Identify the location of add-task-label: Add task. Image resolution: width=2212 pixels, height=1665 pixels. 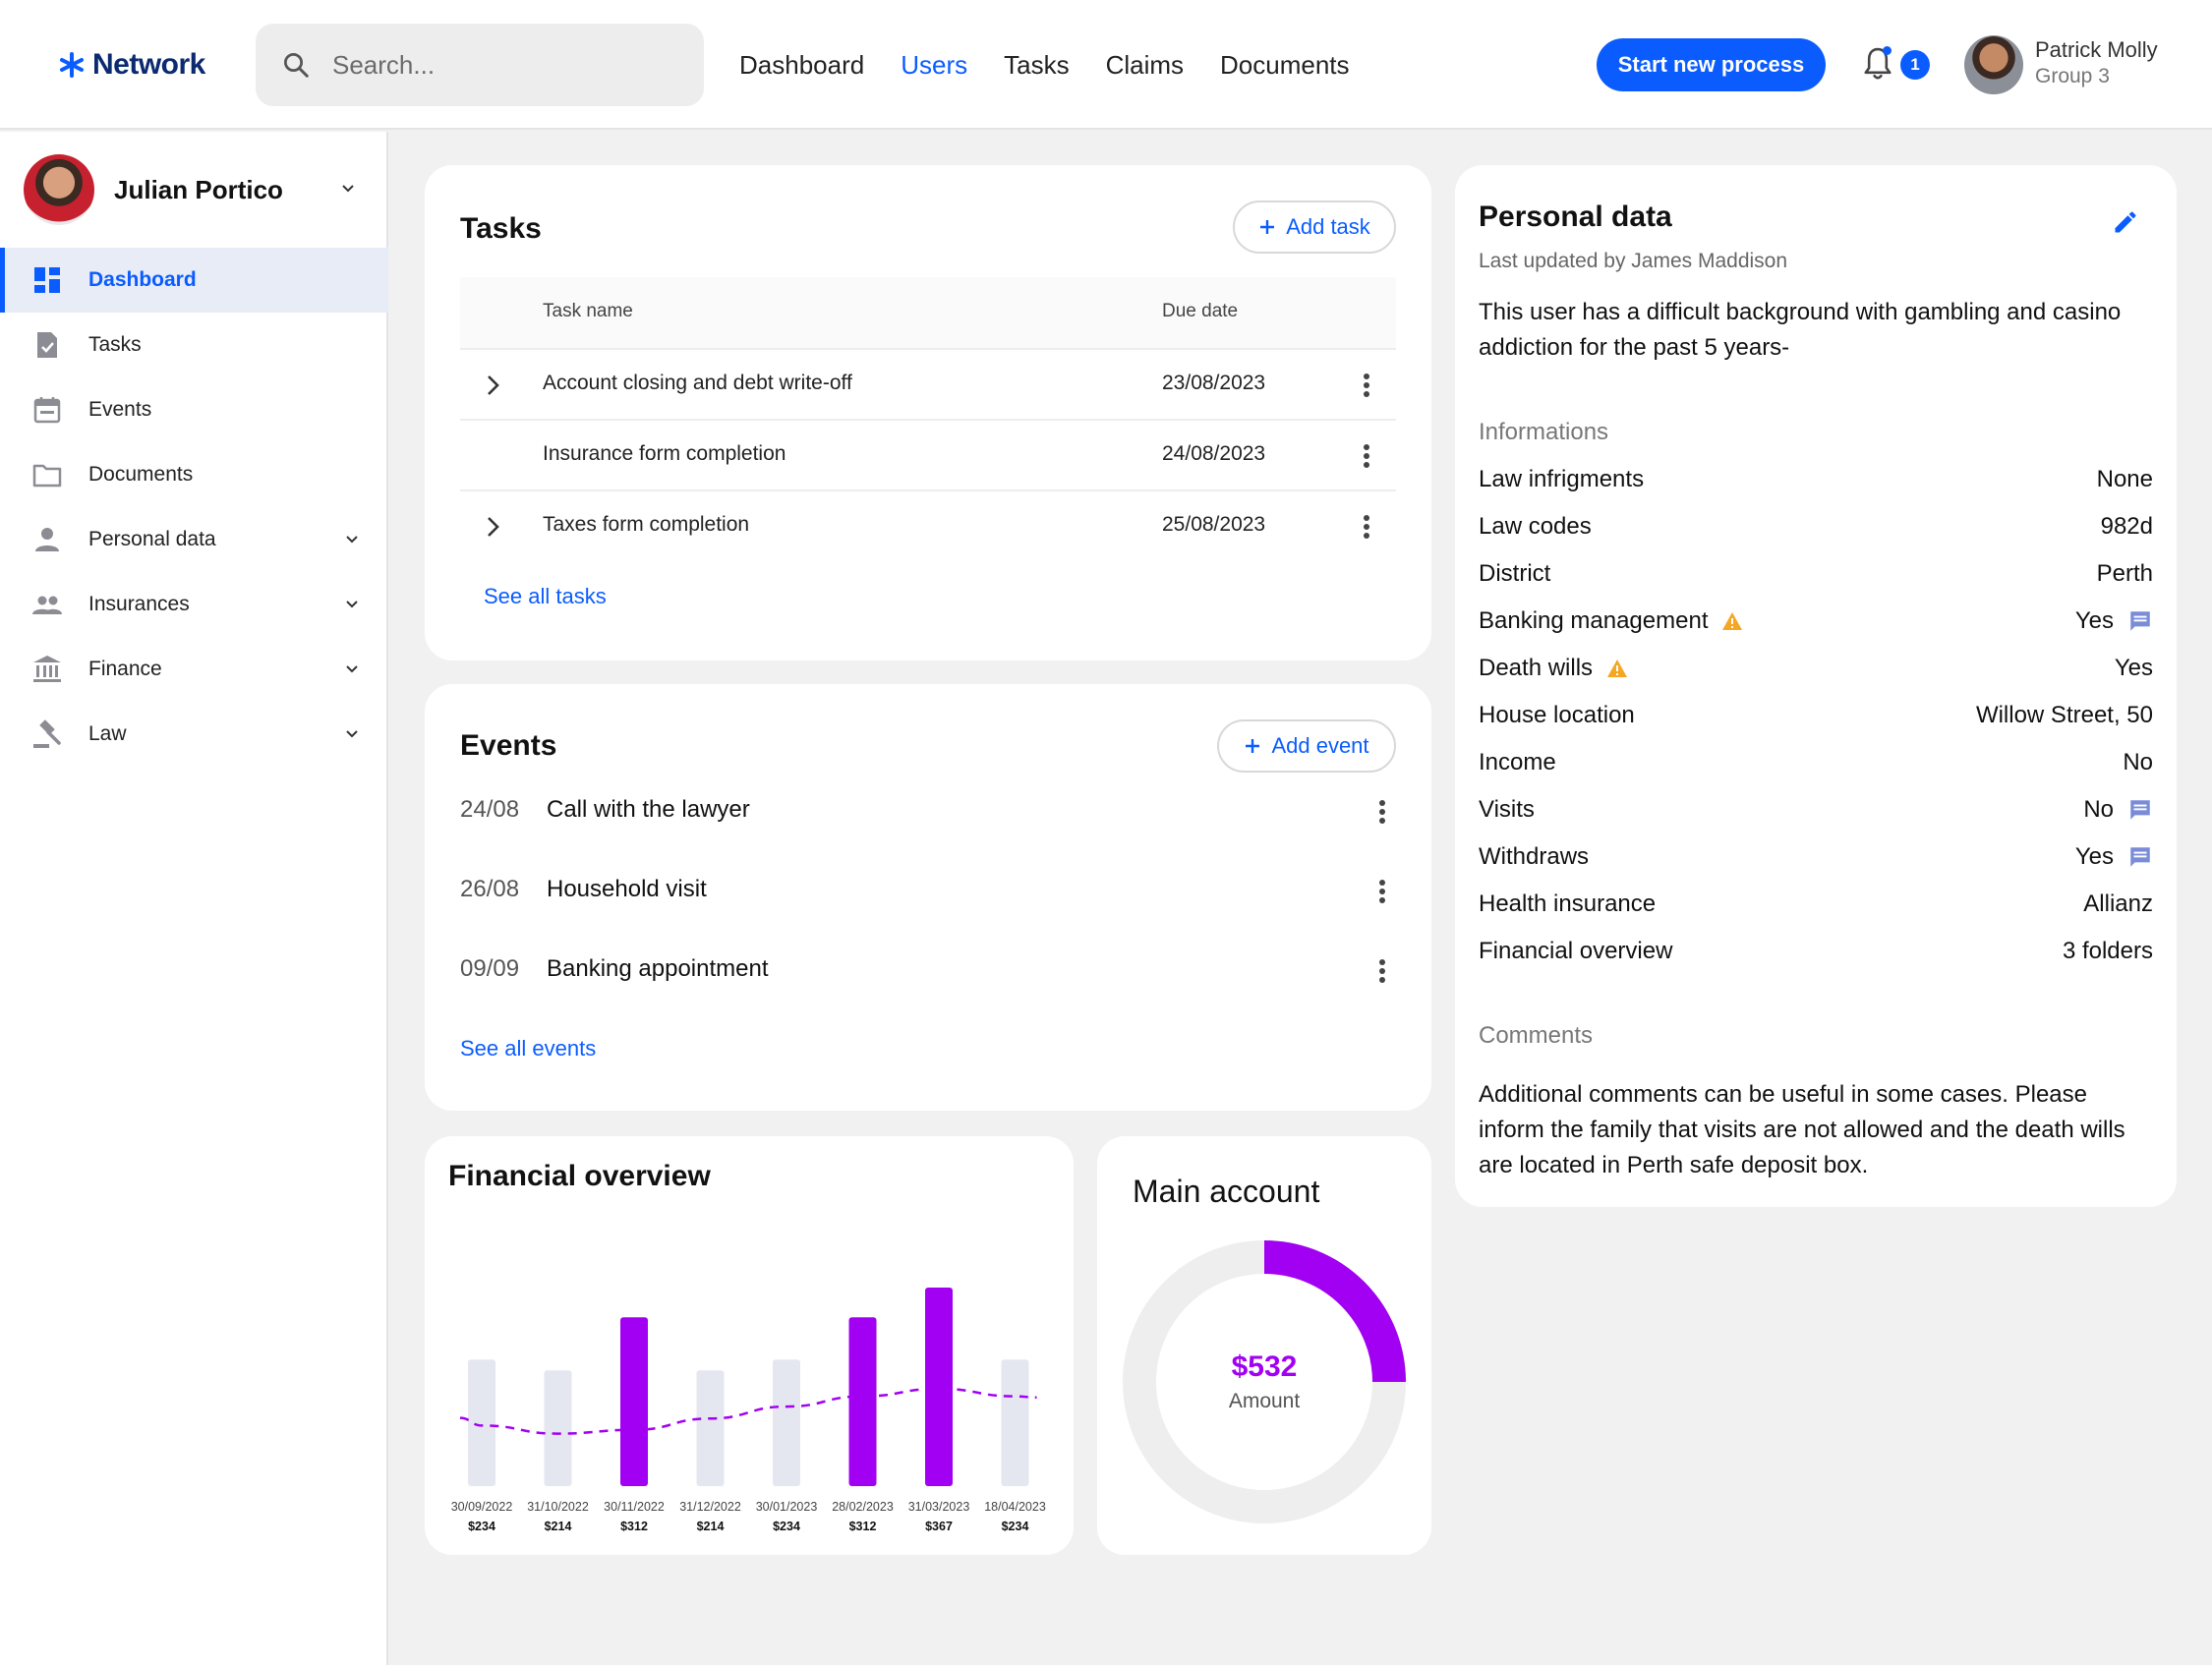
(1328, 226).